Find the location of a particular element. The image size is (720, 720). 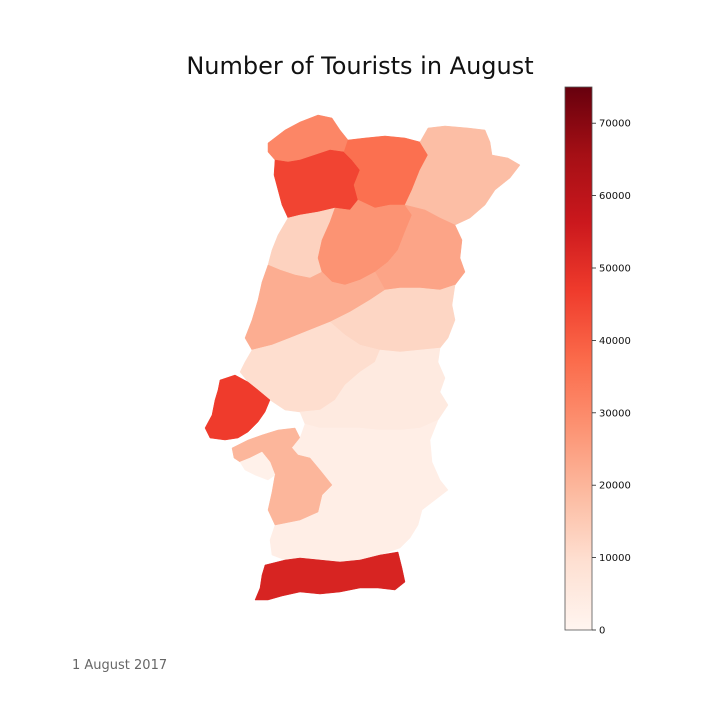

colorbar-tick-label: 20000 is located at coordinates (615, 486).